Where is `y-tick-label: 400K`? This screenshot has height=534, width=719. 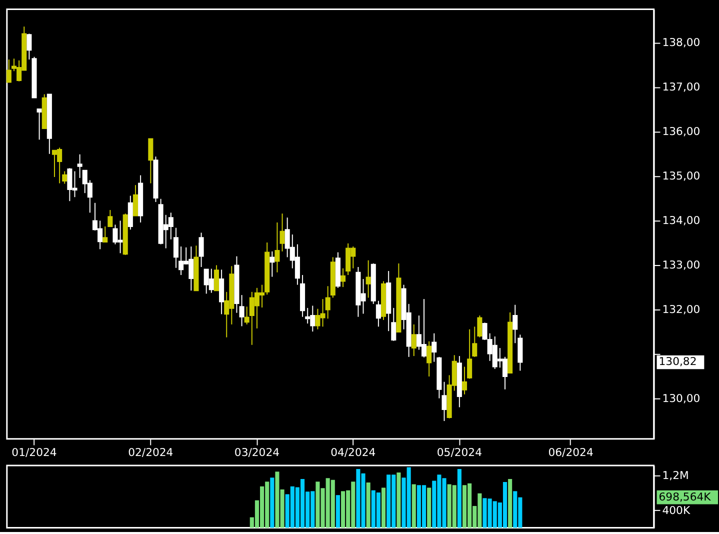 y-tick-label: 400K is located at coordinates (676, 510).